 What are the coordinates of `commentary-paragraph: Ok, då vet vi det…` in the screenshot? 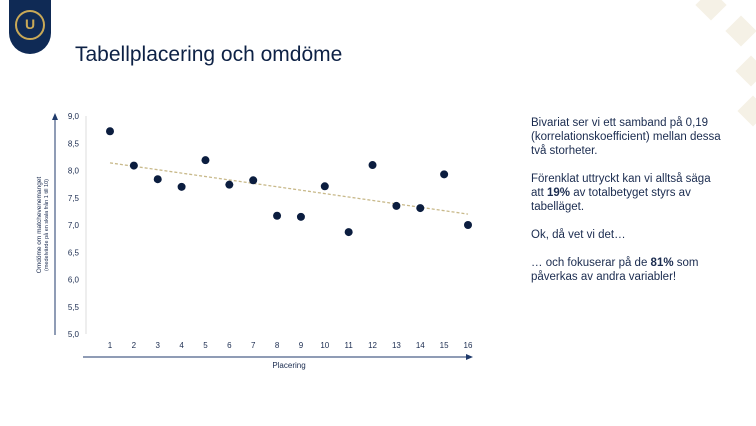 It's located at (628, 235).